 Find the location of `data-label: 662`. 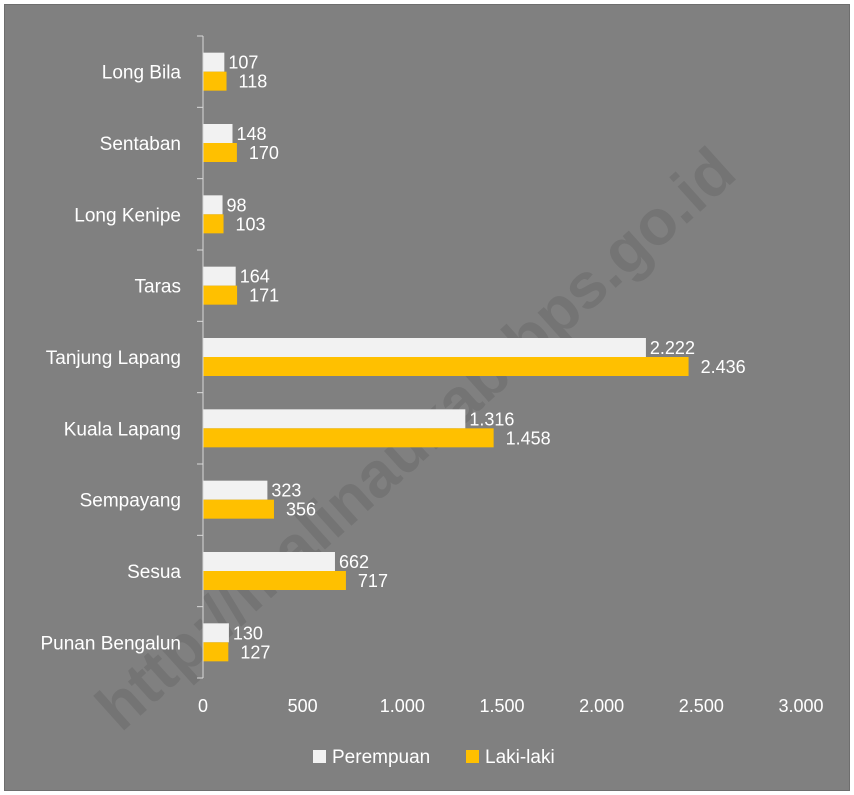

data-label: 662 is located at coordinates (354, 562).